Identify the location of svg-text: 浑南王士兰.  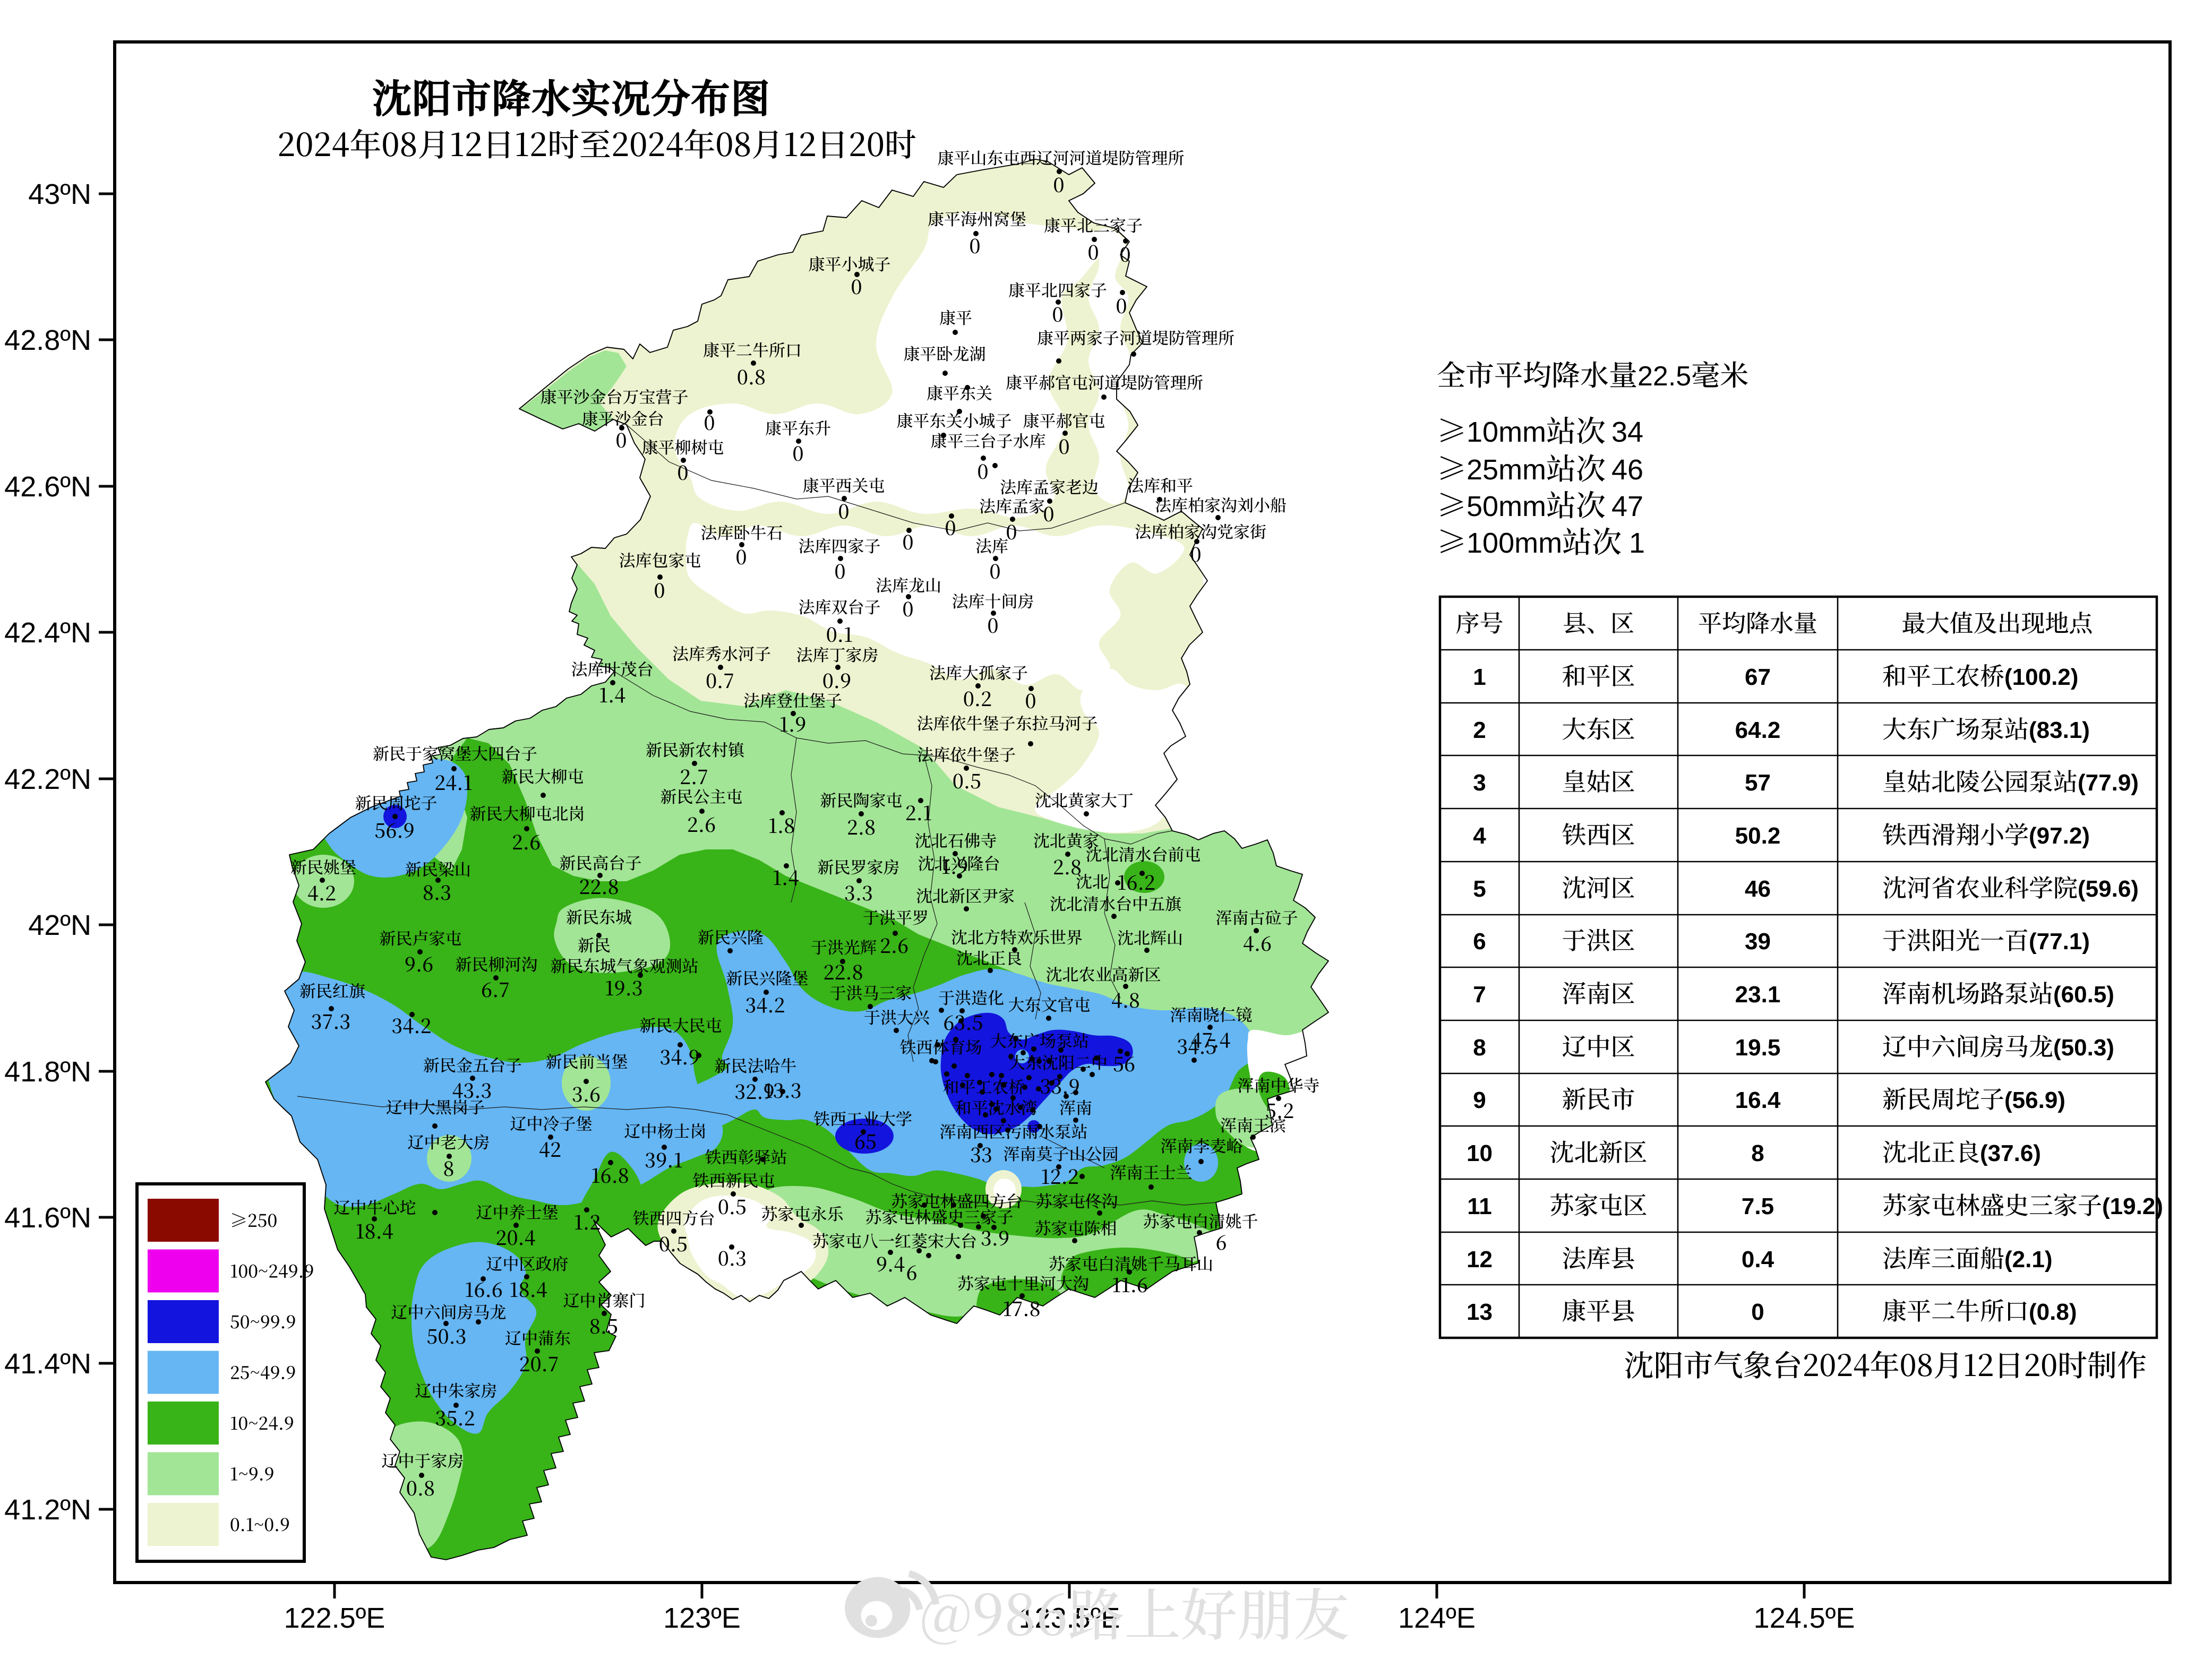
(1151, 1171).